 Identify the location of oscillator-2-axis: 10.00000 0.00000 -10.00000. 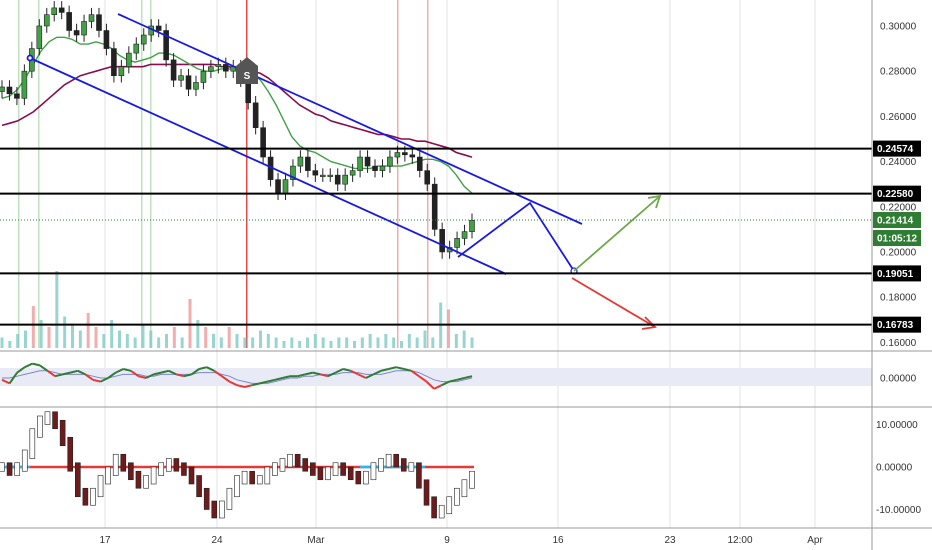
(898, 468).